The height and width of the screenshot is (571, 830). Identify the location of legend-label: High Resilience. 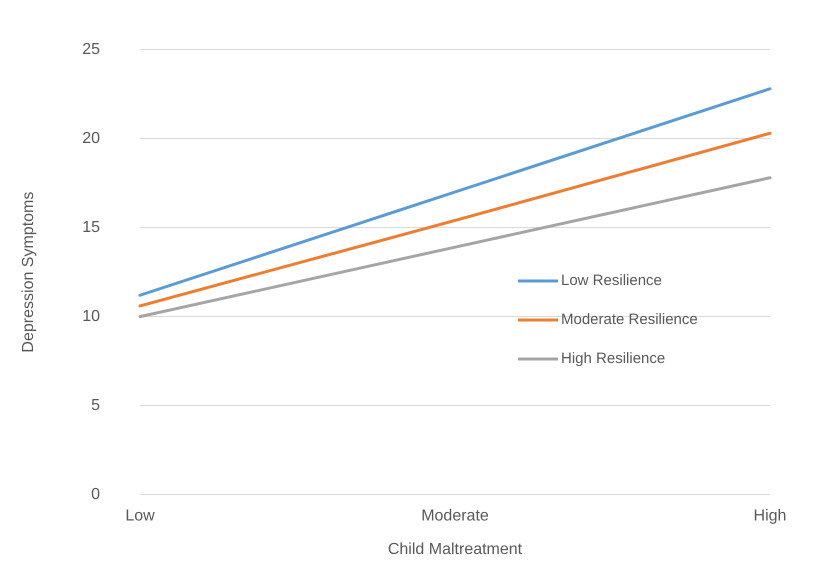
(613, 359).